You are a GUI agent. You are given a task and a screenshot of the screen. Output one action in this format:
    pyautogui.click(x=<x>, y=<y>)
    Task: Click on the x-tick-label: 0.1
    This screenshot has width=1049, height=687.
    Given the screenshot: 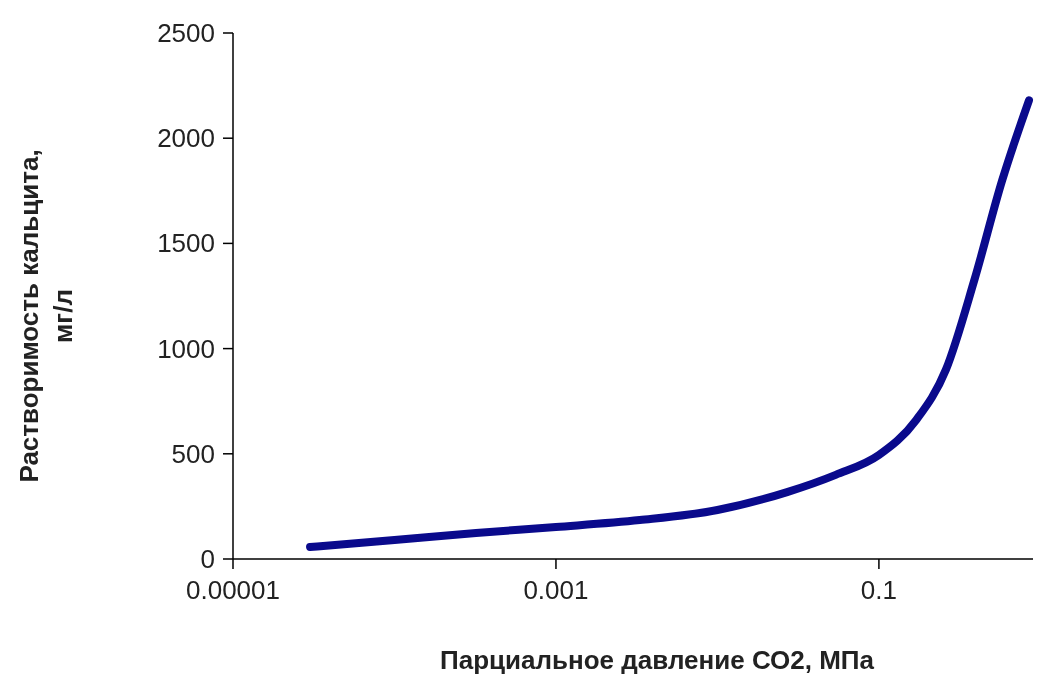 What is the action you would take?
    pyautogui.click(x=878, y=590)
    